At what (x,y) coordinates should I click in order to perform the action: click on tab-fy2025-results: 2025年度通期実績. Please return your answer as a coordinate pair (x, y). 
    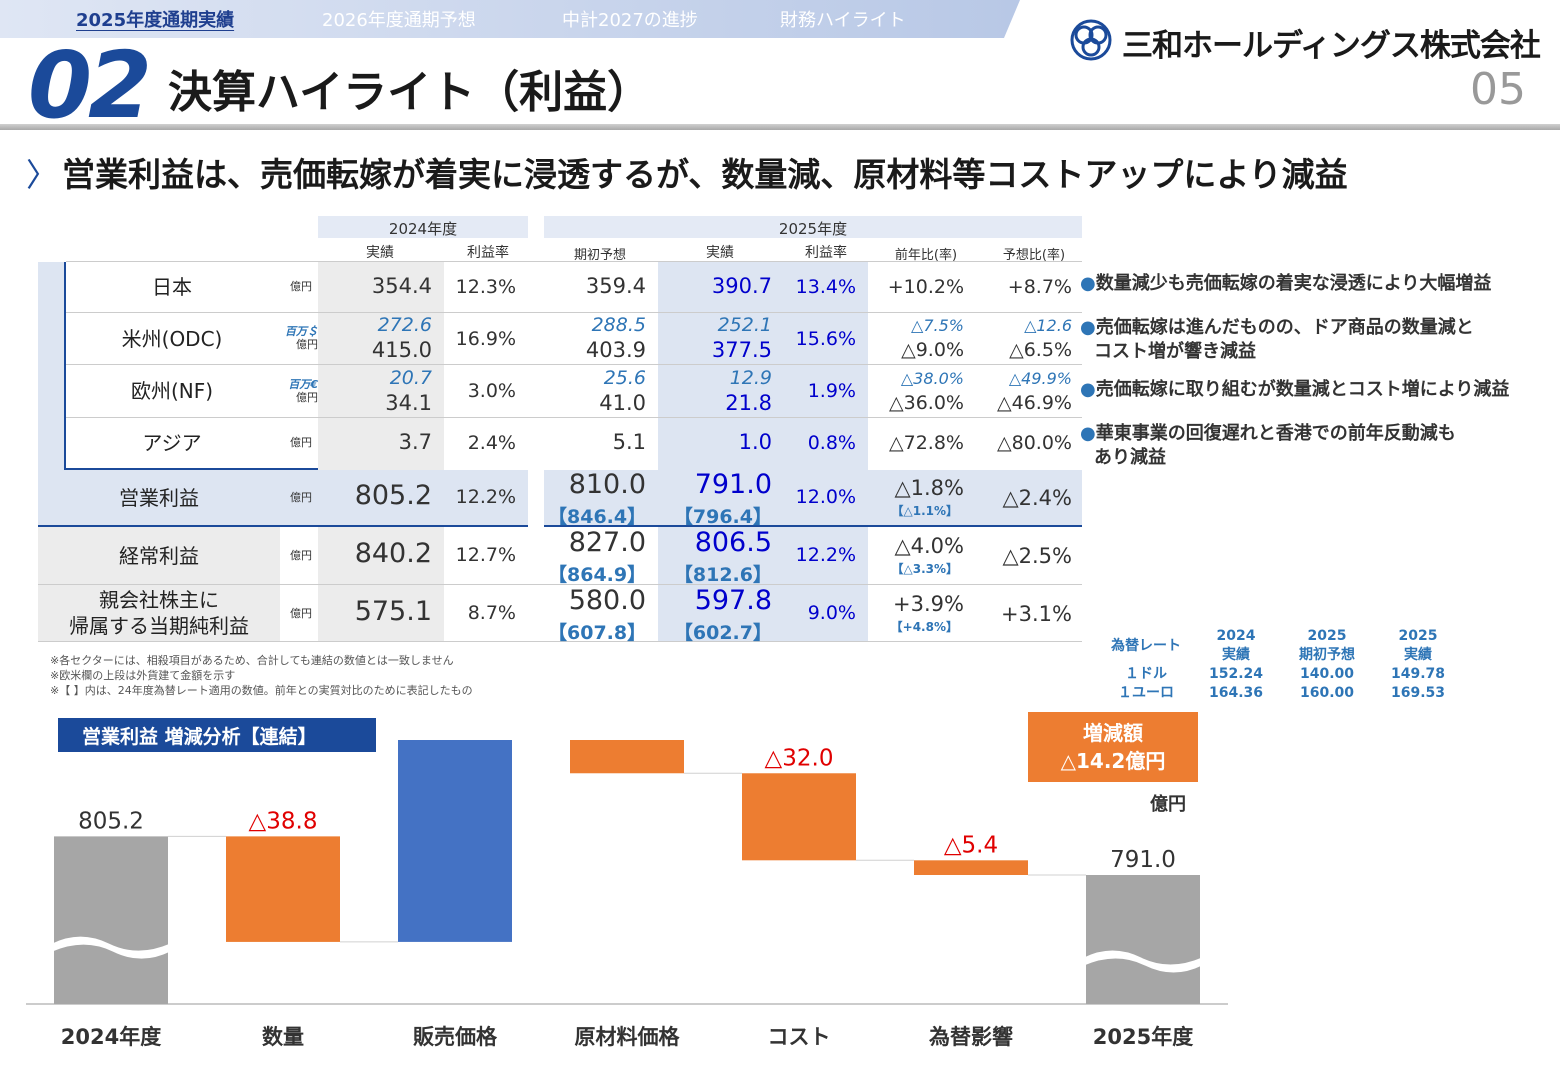
    Looking at the image, I should click on (155, 20).